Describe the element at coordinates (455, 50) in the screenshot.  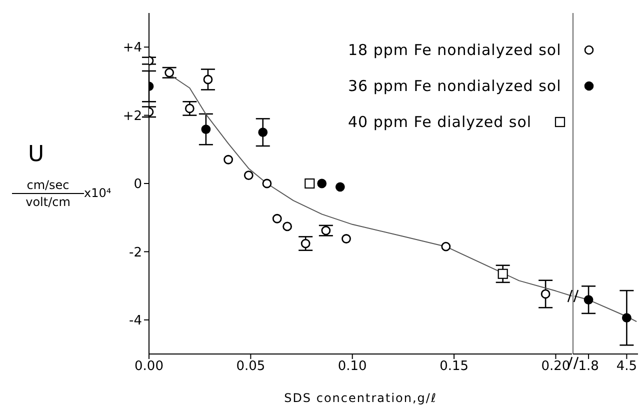
I see `legend-label: 18 ppm Fe nondialyzed sol` at that location.